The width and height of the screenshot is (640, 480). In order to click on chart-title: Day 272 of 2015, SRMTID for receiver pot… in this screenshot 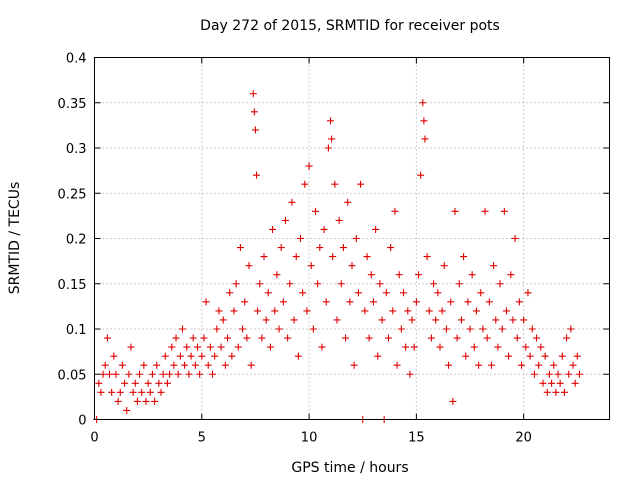, I will do `click(350, 26)`.